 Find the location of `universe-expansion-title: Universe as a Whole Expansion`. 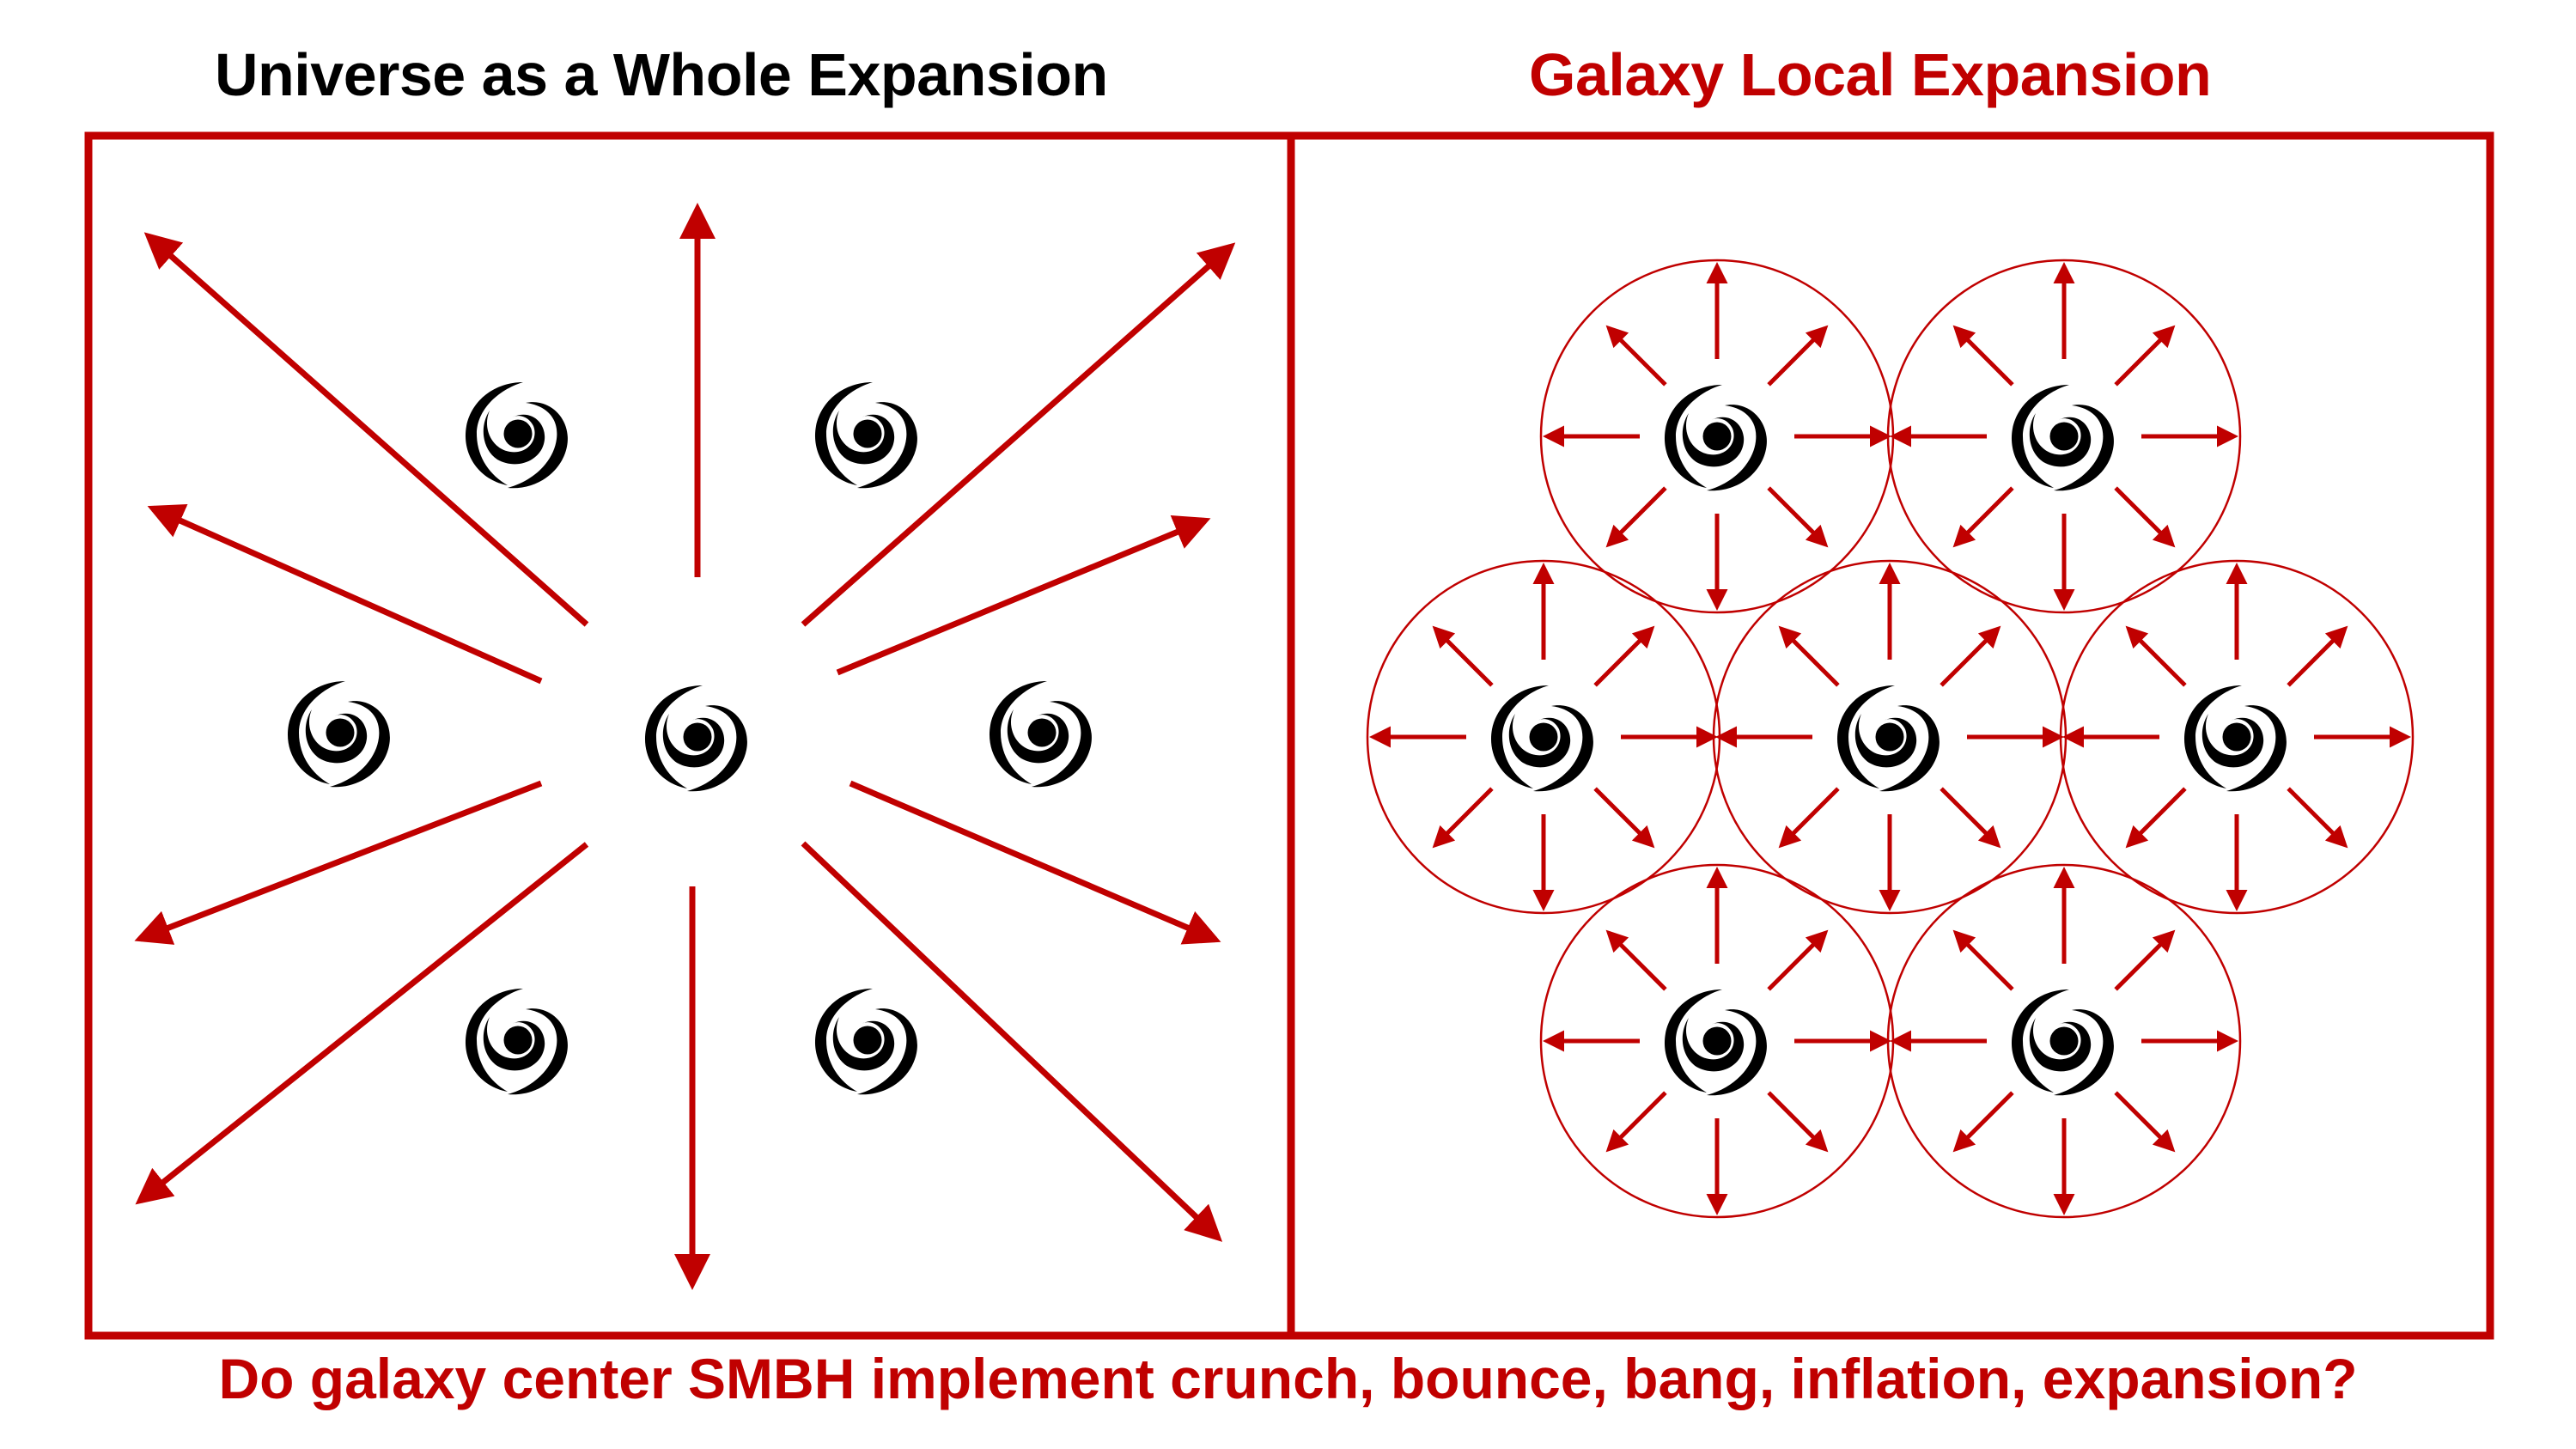

universe-expansion-title: Universe as a Whole Expansion is located at coordinates (661, 74).